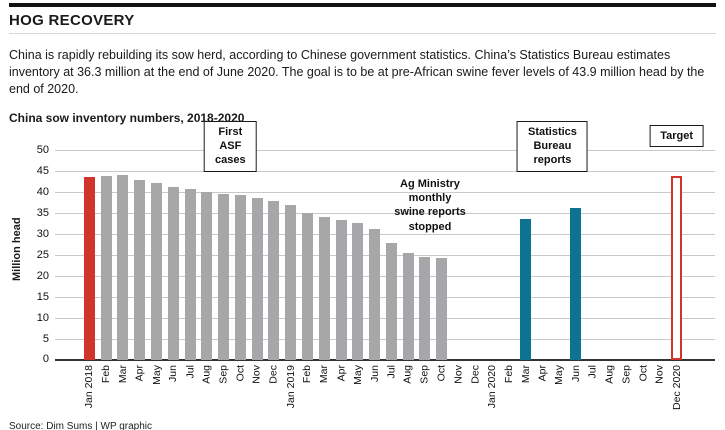 The image size is (725, 430). I want to click on y-tick-label: 0, so click(45, 358).